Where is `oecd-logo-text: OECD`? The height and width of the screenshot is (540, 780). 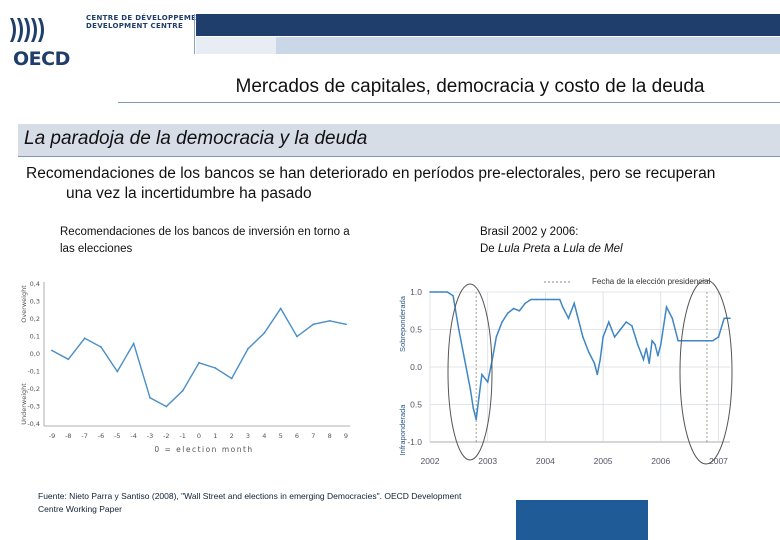 oecd-logo-text: OECD is located at coordinates (41, 59).